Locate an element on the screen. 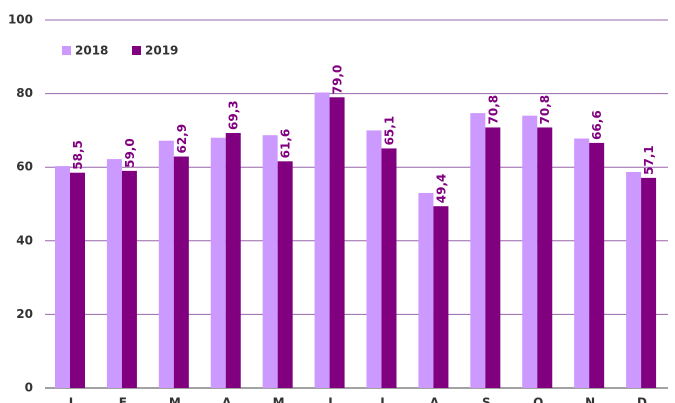  data-label: 65,1 is located at coordinates (390, 131).